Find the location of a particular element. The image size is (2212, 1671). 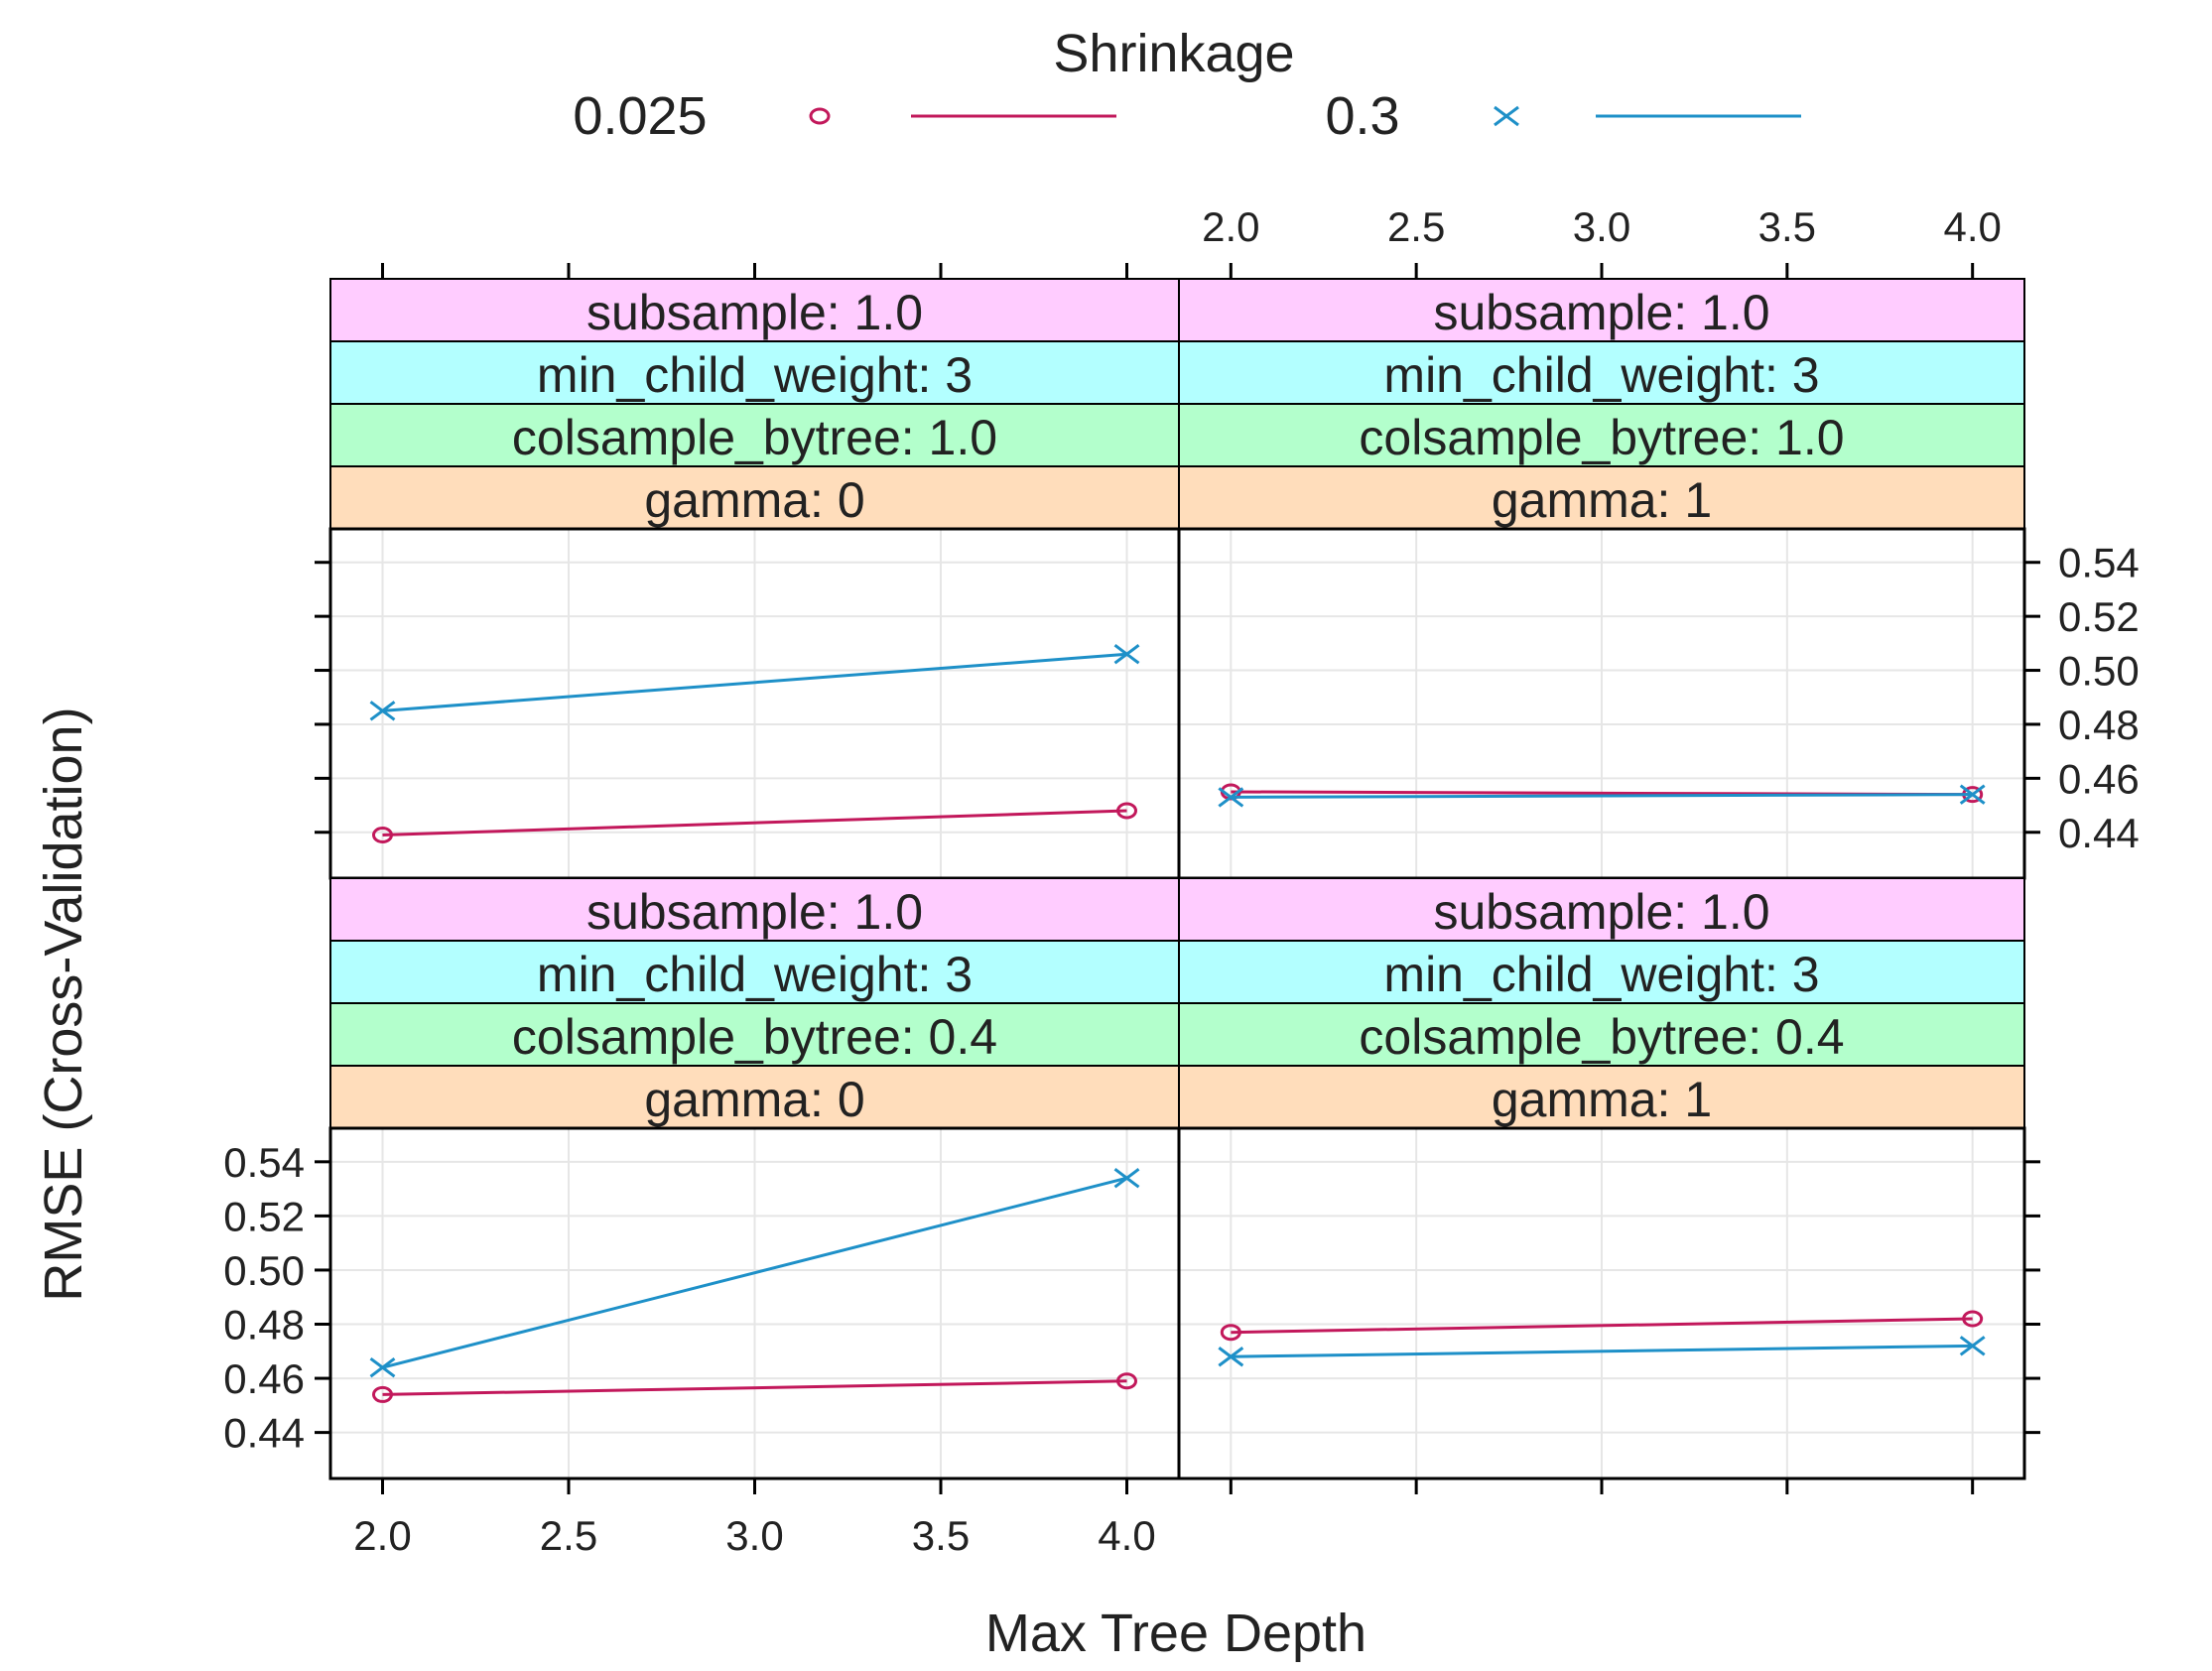

y-axis-title: RMSE (Cross-Validation) is located at coordinates (63, 1004).